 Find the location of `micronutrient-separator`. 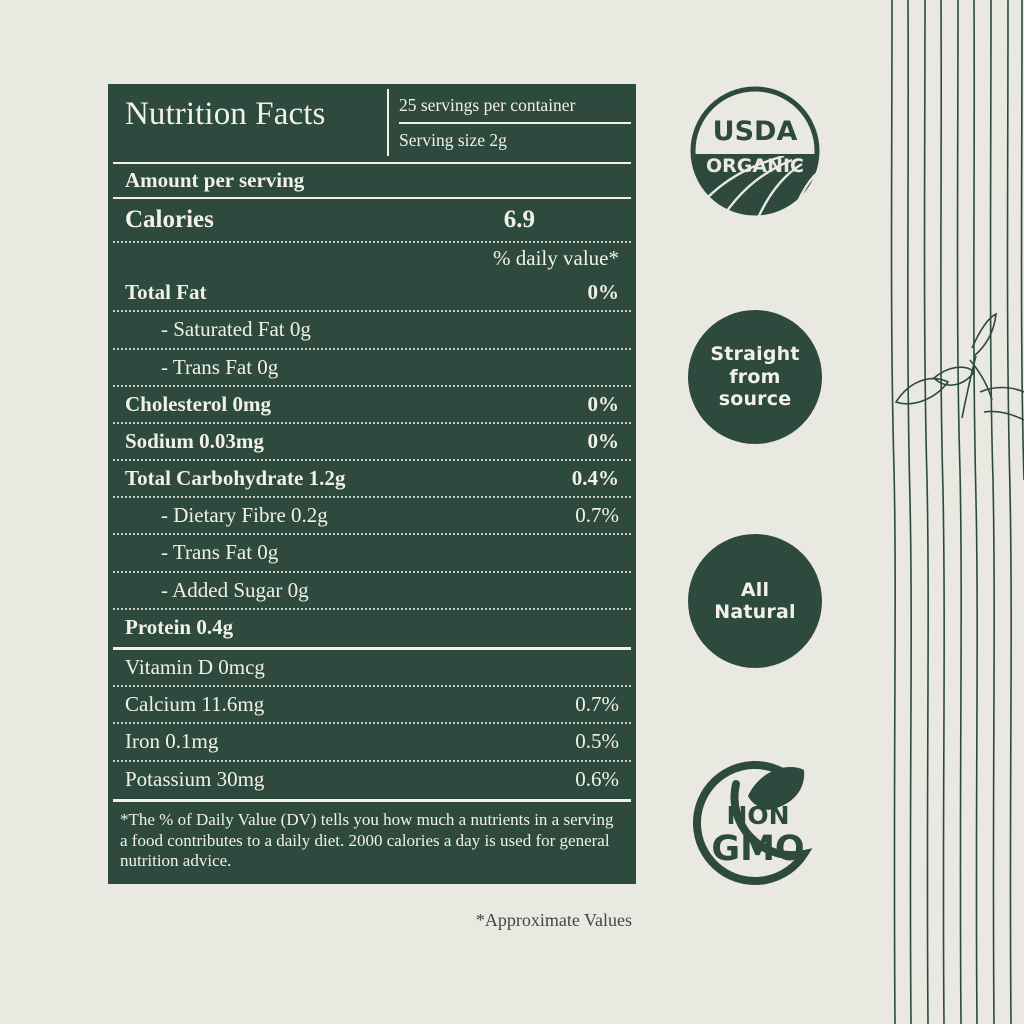

micronutrient-separator is located at coordinates (372, 649).